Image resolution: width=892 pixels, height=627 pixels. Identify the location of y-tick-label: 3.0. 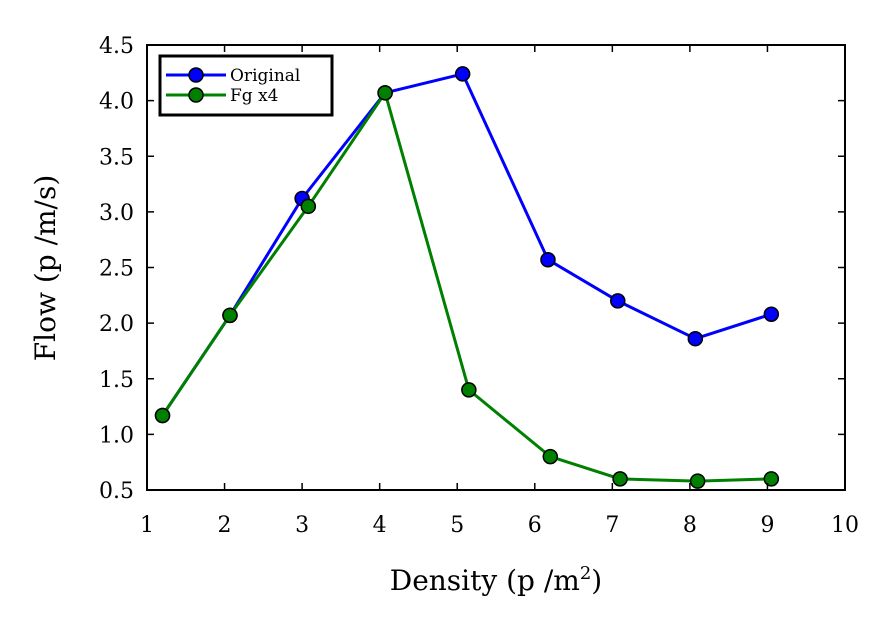
(116, 213).